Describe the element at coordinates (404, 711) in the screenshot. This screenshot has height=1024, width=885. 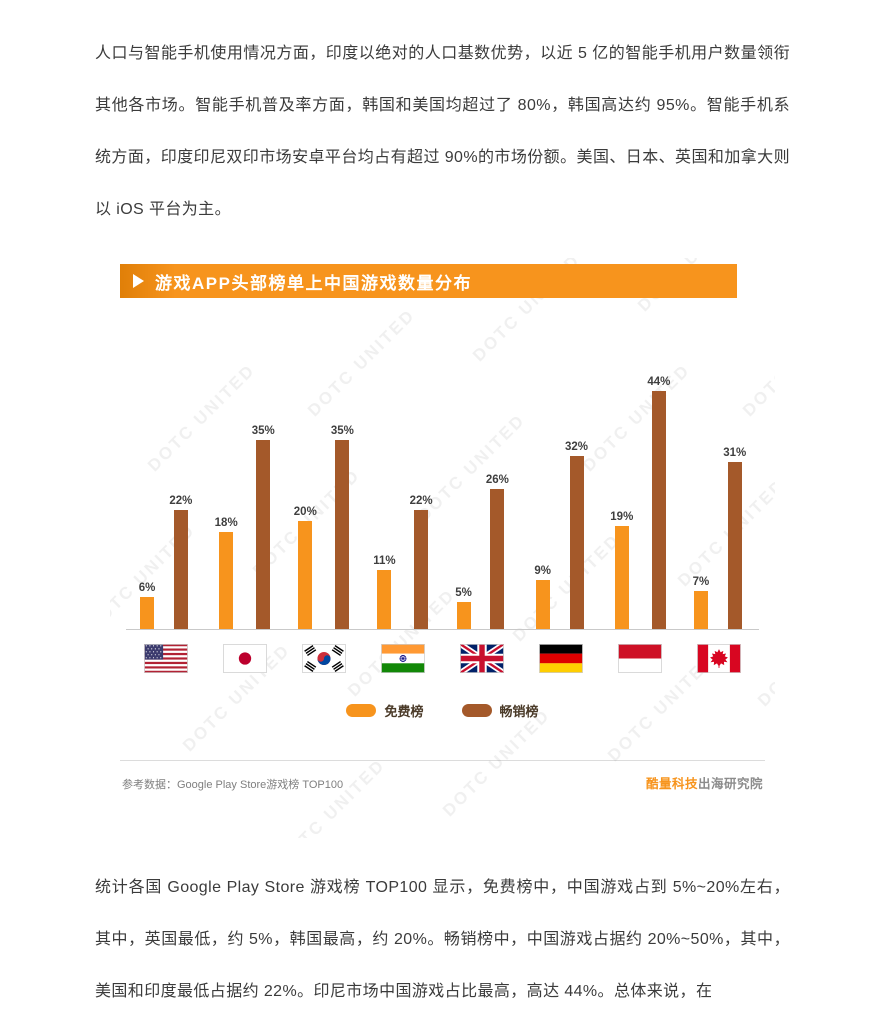
I see `legend-label: 免费榜` at that location.